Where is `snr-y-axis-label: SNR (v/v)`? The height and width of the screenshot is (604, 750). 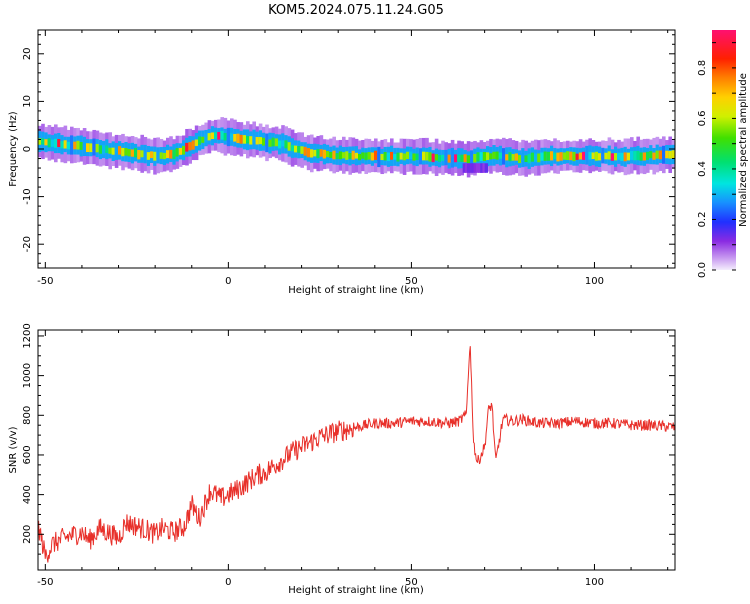 snr-y-axis-label: SNR (v/v) is located at coordinates (13, 449).